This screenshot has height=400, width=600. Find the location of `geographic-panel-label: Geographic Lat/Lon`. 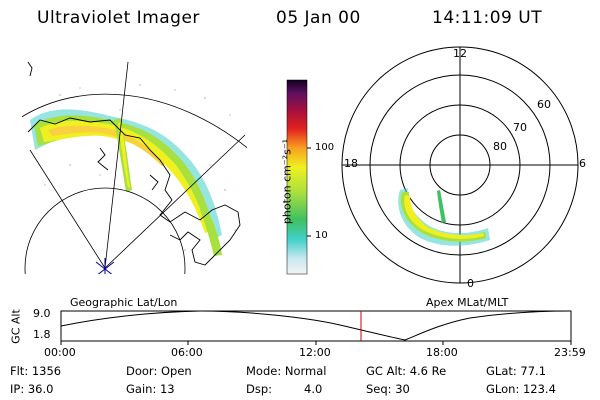

geographic-panel-label: Geographic Lat/Lon is located at coordinates (124, 302).